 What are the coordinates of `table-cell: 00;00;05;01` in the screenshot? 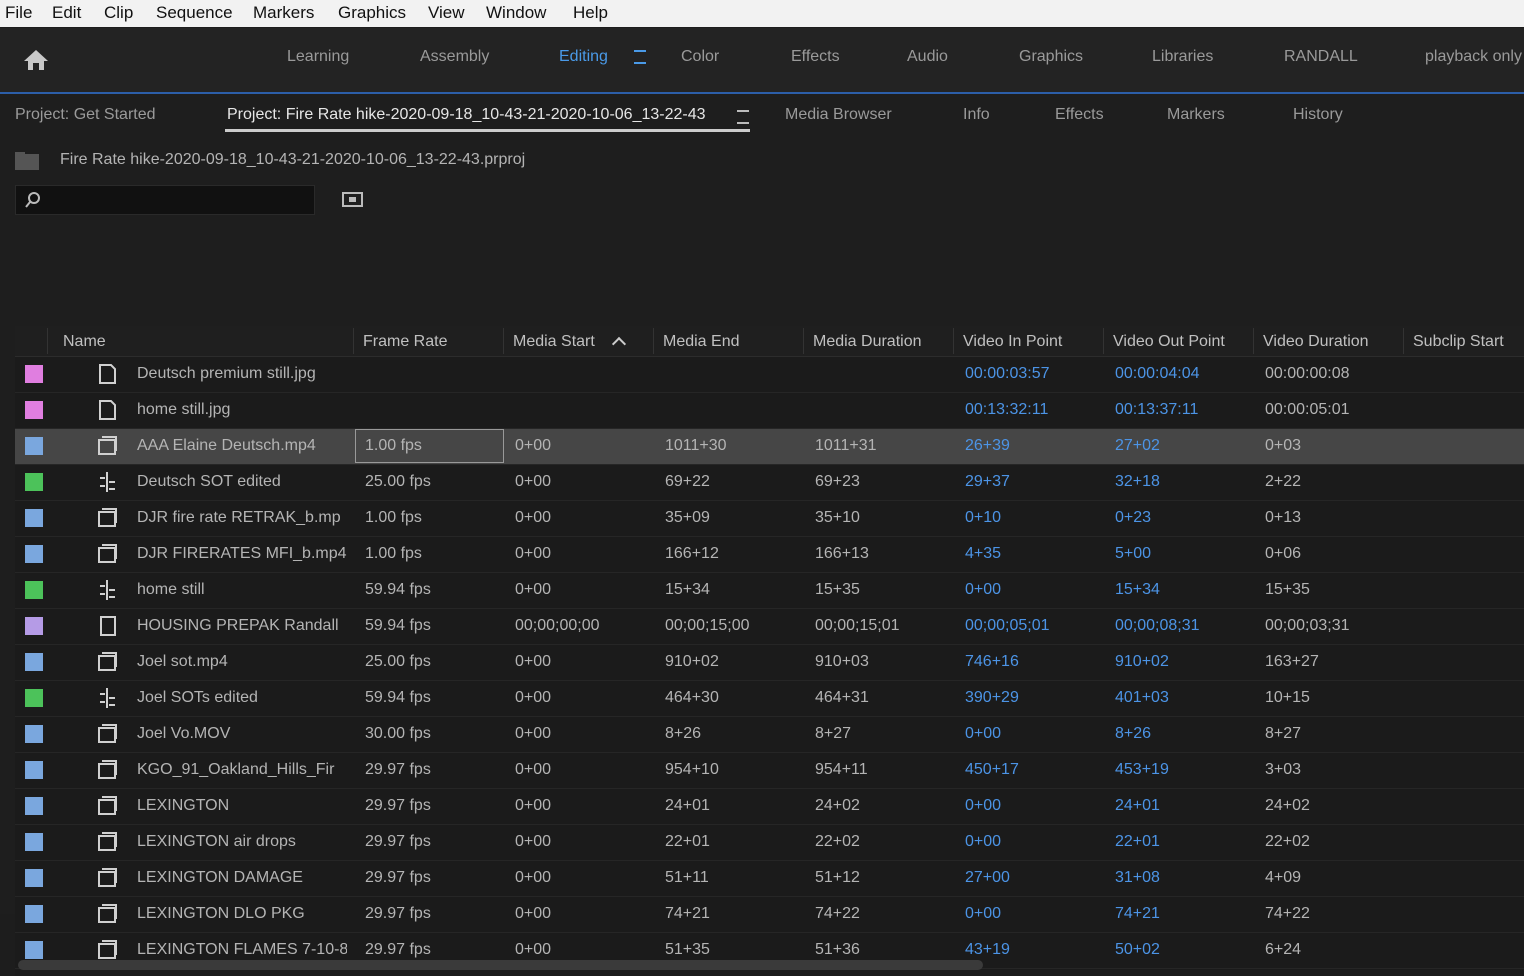 It's located at (1007, 625).